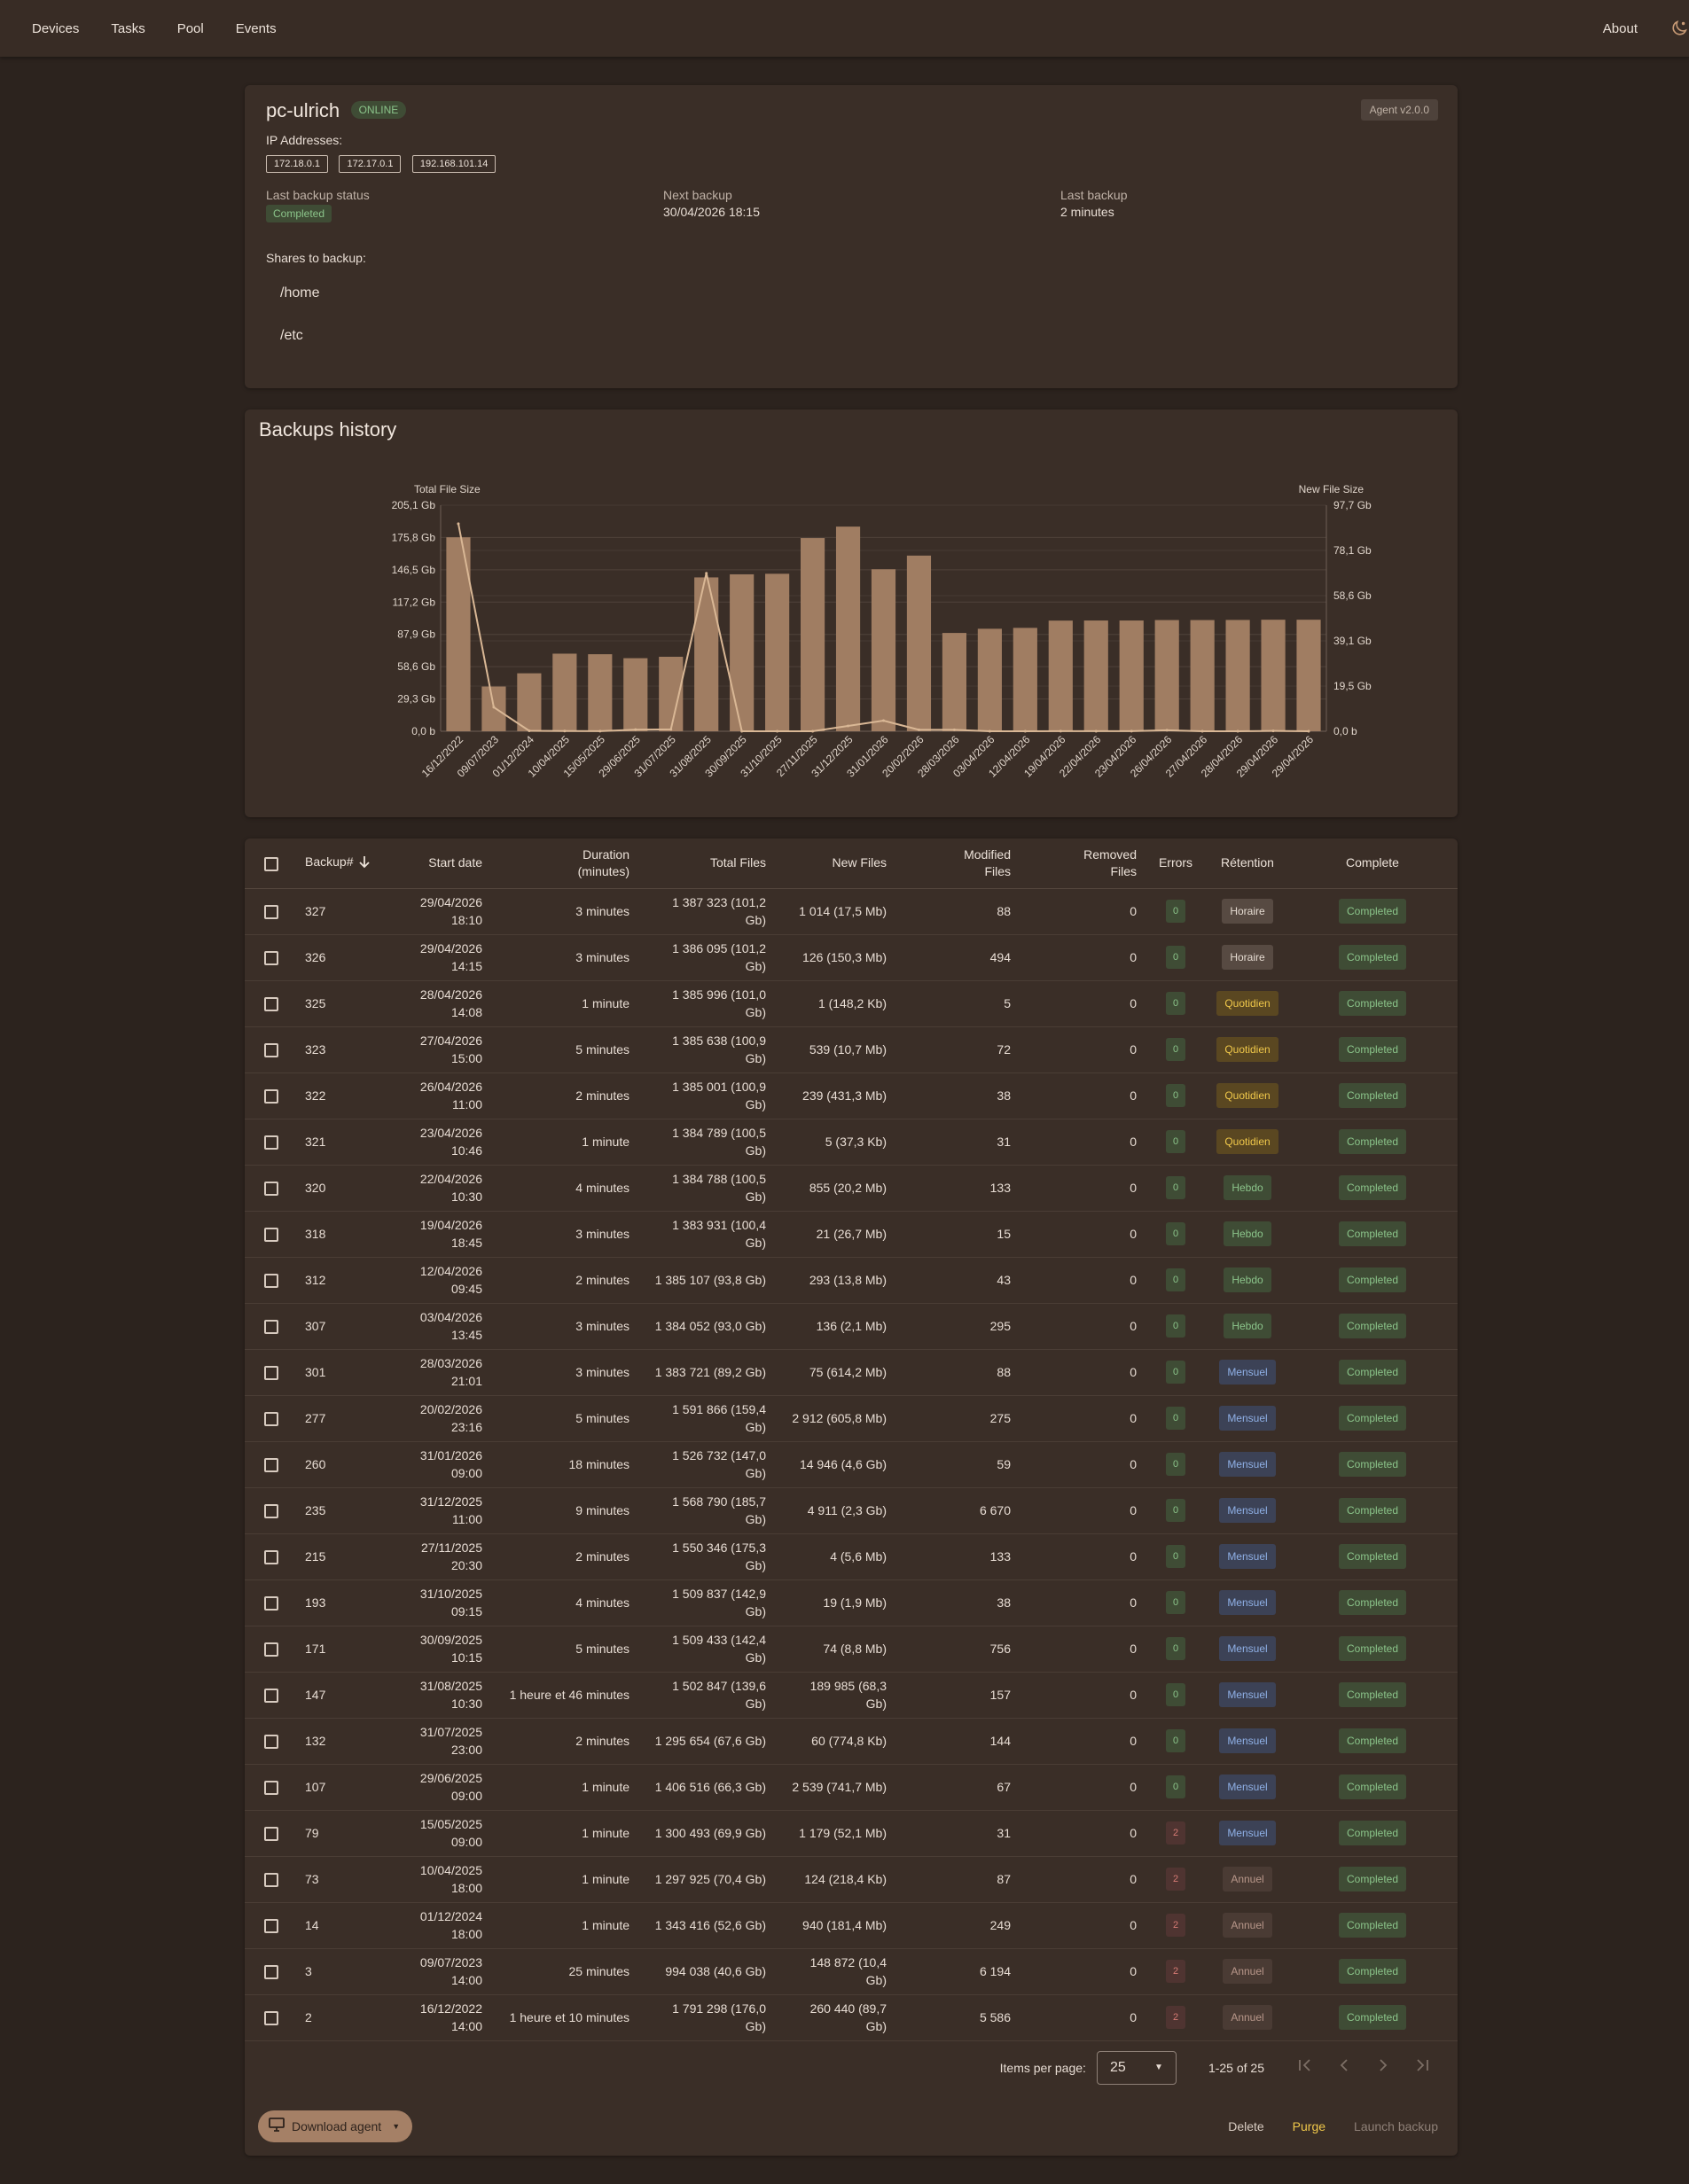 Image resolution: width=1689 pixels, height=2184 pixels. What do you see at coordinates (1081, 911) in the screenshot?
I see `removed-files: 0` at bounding box center [1081, 911].